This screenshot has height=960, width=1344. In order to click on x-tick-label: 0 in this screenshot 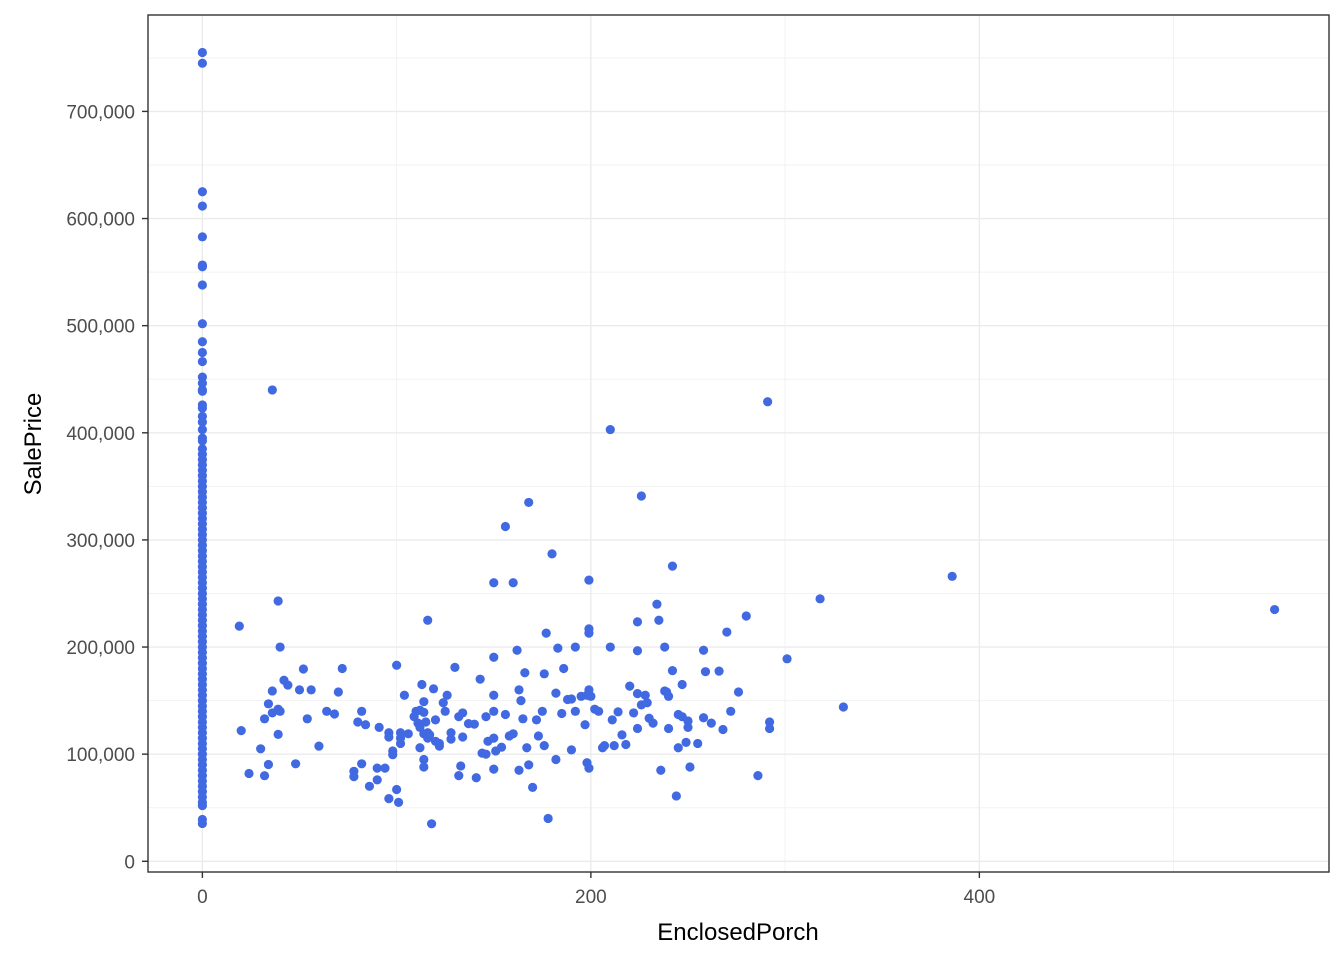, I will do `click(202, 897)`.